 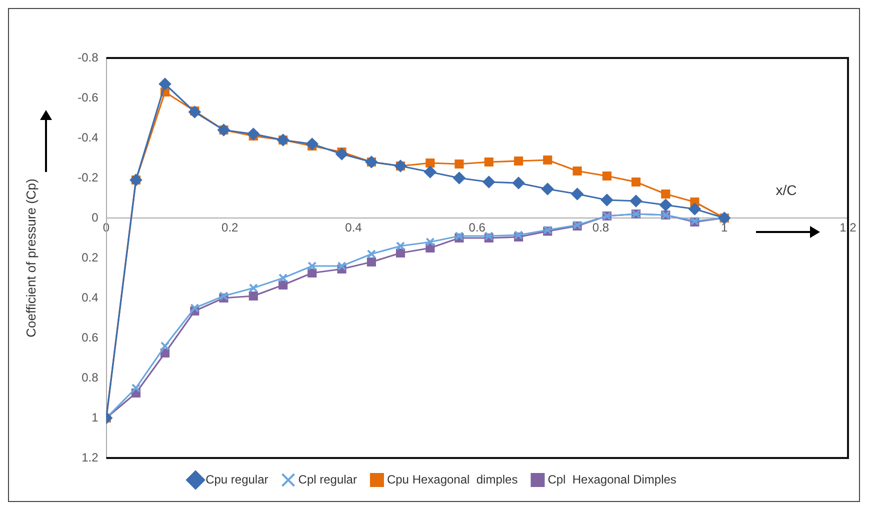 I want to click on x-tick-label: 0.8, so click(x=601, y=227).